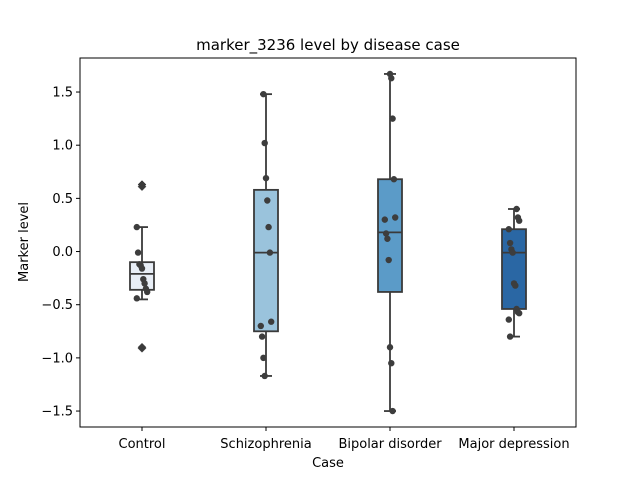 This screenshot has height=480, width=640. What do you see at coordinates (62, 146) in the screenshot?
I see `y-tick-label: 1.0` at bounding box center [62, 146].